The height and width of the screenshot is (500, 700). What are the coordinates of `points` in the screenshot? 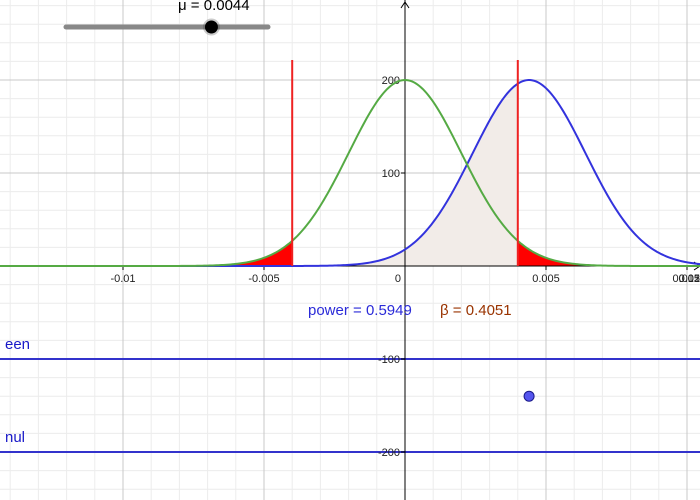 It's located at (529, 396).